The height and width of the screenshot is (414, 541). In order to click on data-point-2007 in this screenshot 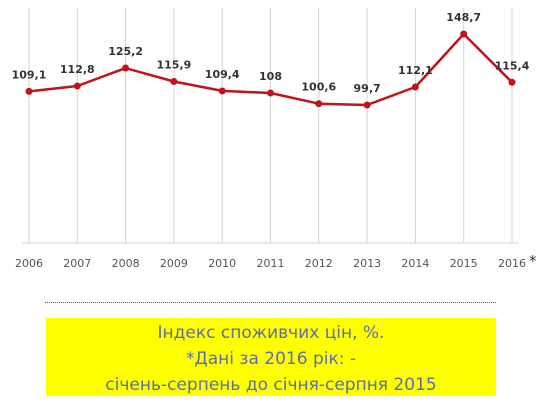, I will do `click(77, 86)`.